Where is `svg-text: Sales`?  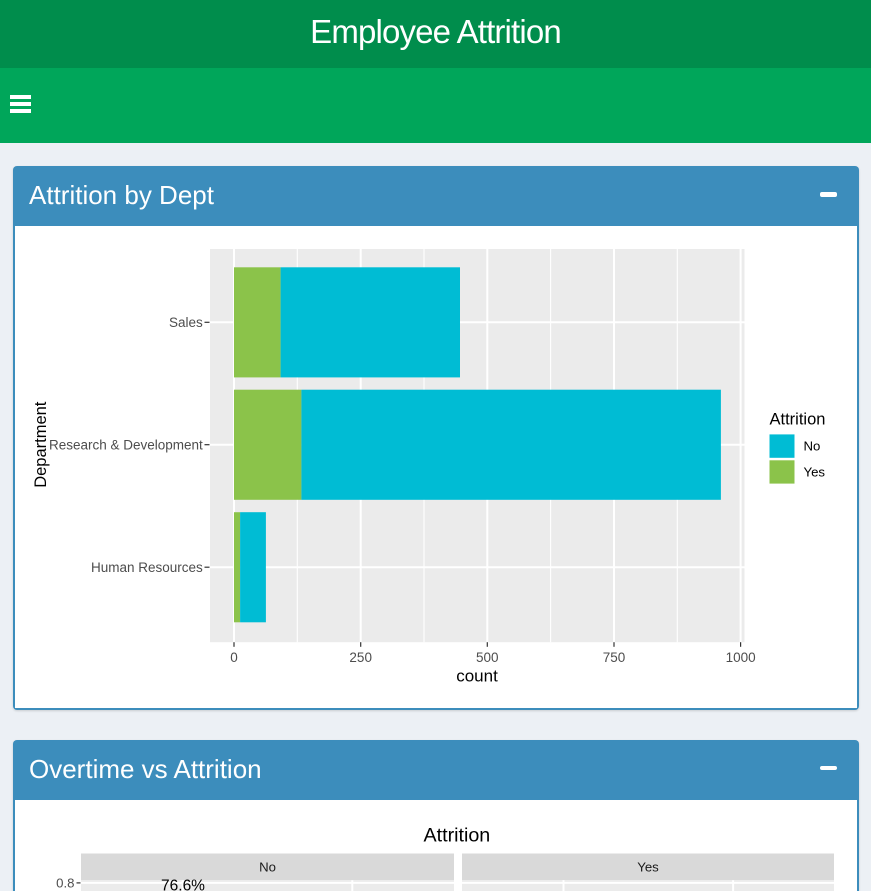
svg-text: Sales is located at coordinates (186, 322).